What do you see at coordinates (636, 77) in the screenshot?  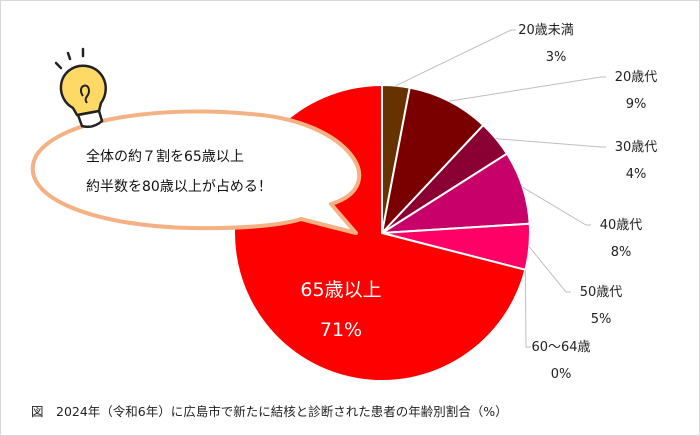 I see `slice-label: 20歳代` at bounding box center [636, 77].